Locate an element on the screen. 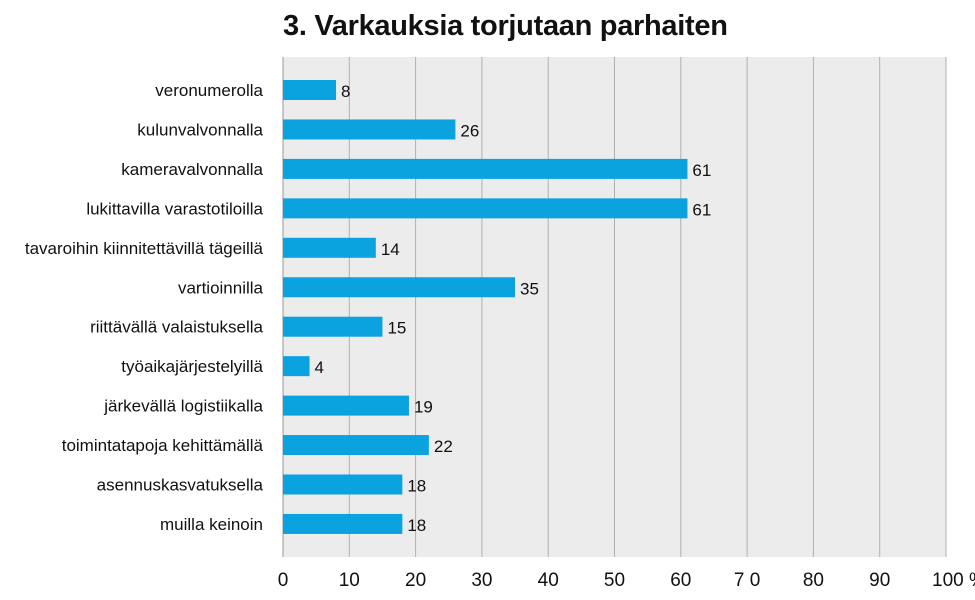 This screenshot has height=600, width=975. category-label: kulunvalvonnalla is located at coordinates (200, 129).